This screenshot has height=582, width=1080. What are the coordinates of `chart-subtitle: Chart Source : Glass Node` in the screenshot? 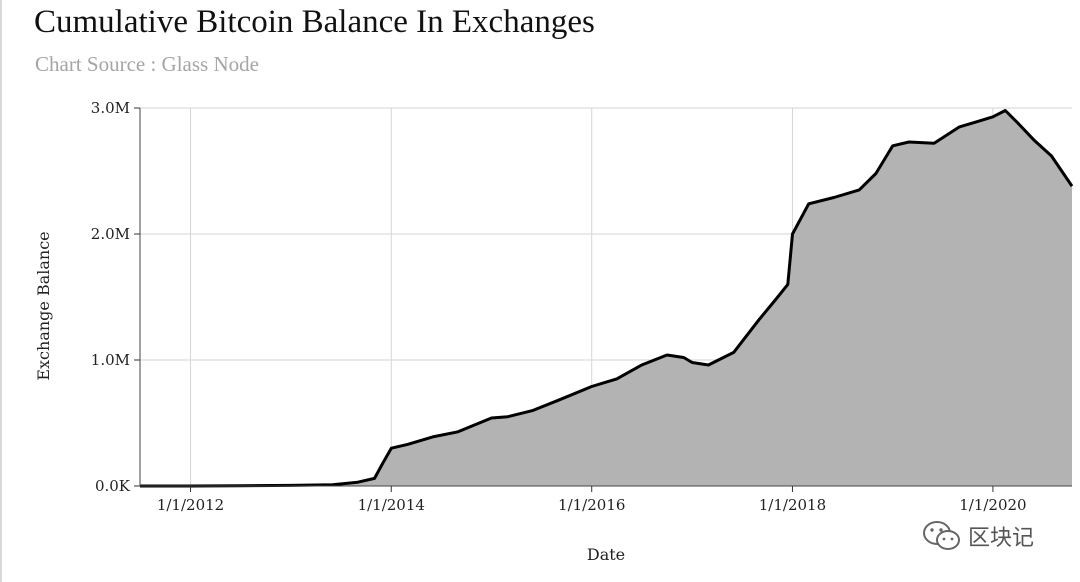 It's located at (147, 64).